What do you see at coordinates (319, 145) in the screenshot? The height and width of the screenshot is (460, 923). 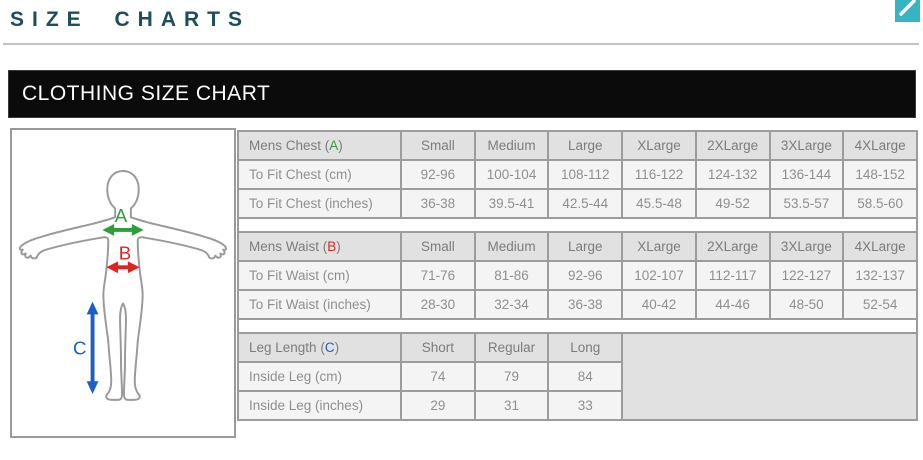 I see `chest-table-title: Mens Chest (A)` at bounding box center [319, 145].